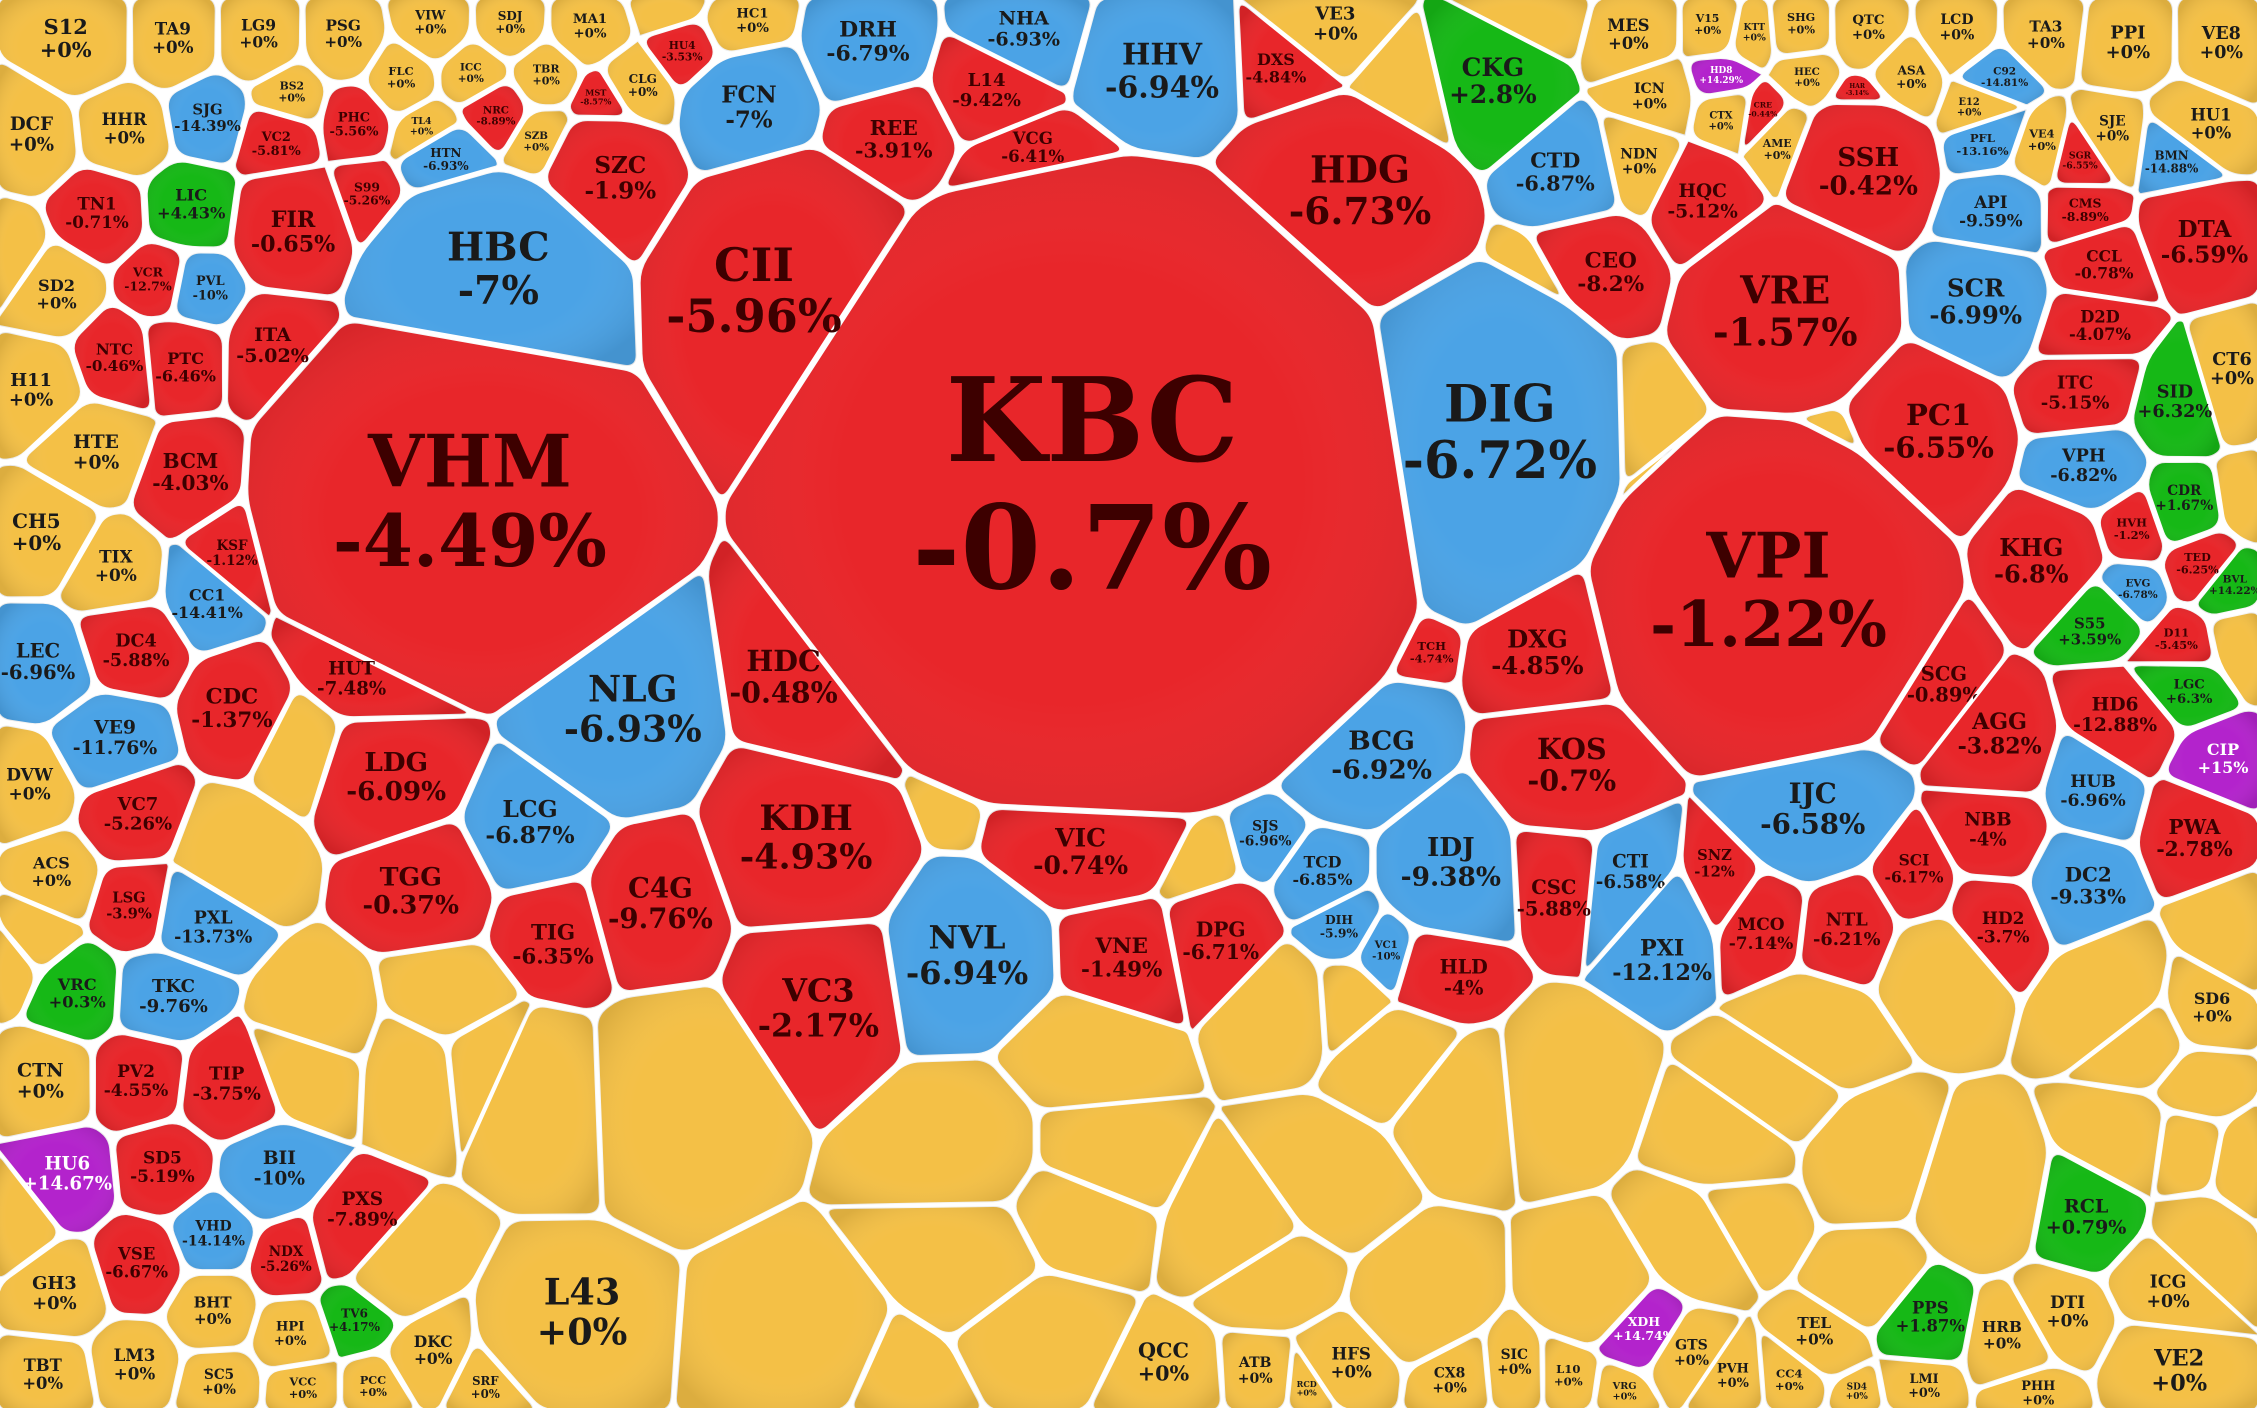 The height and width of the screenshot is (1408, 2257). Describe the element at coordinates (206, 119) in the screenshot. I see `cell-sjg: SJG-14.39%` at that location.